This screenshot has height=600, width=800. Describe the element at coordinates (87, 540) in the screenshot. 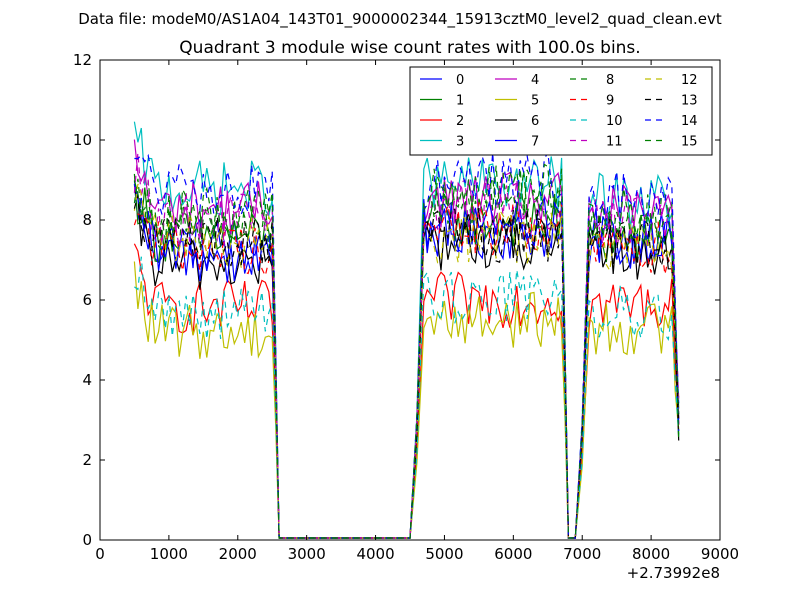

I see `y-tick-label: 0` at that location.